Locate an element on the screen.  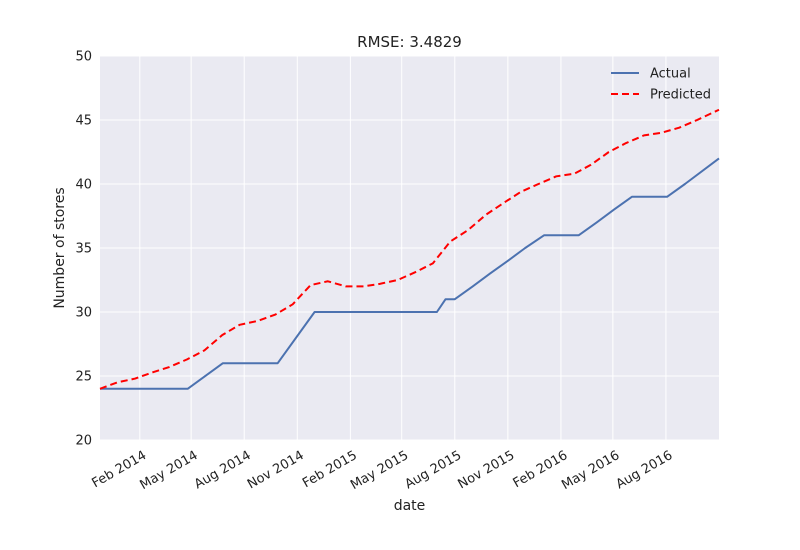
y-tick-label: 30 is located at coordinates (83, 313).